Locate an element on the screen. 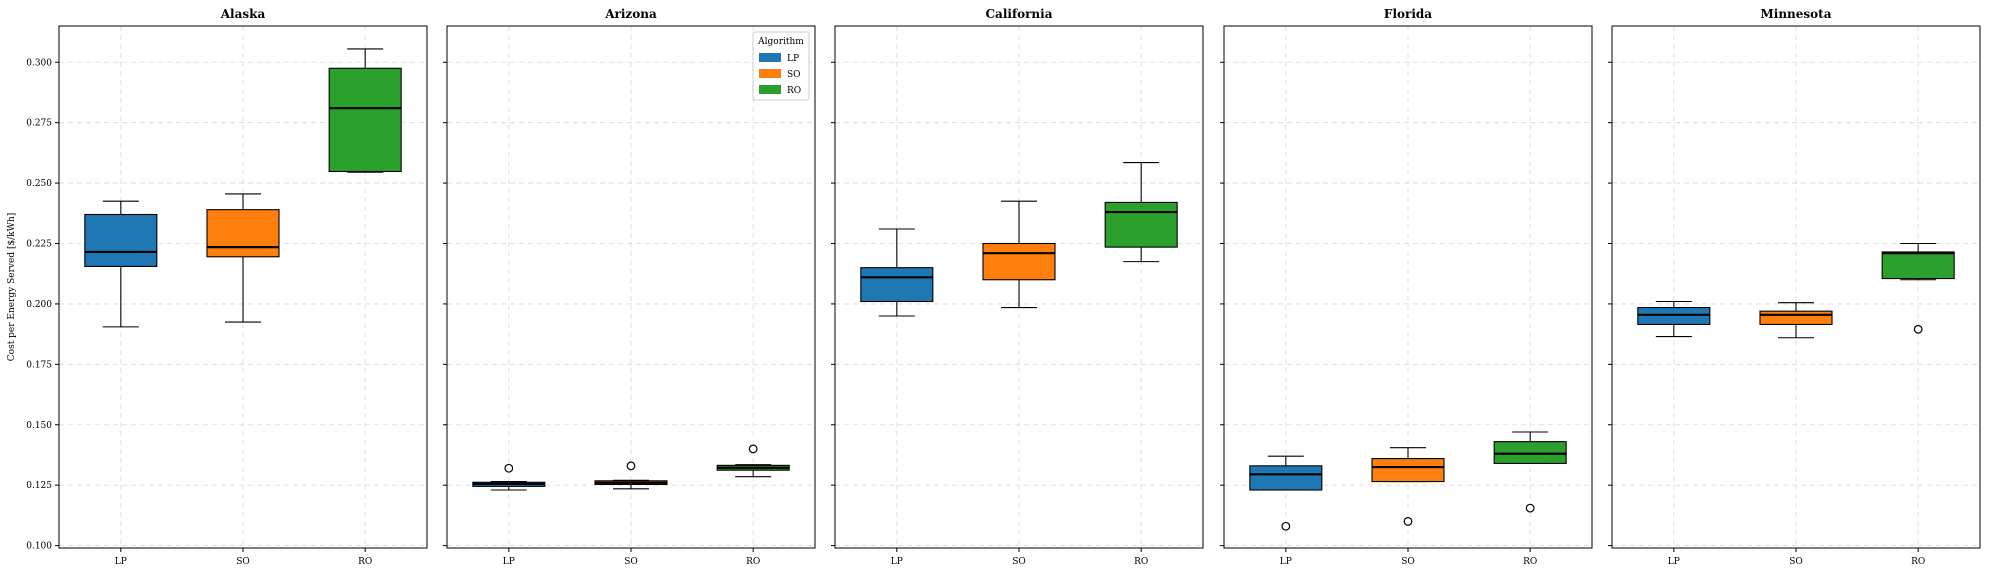 This screenshot has height=578, width=1990. legend: Algorithm LP SO RO is located at coordinates (781, 66).